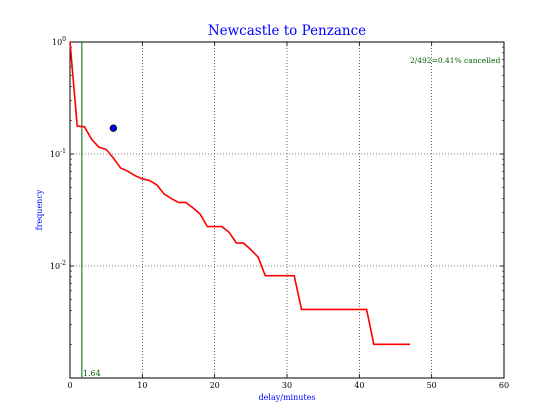 This screenshot has height=420, width=560. Describe the element at coordinates (63, 151) in the screenshot. I see `y-tick-exponent: -1` at that location.